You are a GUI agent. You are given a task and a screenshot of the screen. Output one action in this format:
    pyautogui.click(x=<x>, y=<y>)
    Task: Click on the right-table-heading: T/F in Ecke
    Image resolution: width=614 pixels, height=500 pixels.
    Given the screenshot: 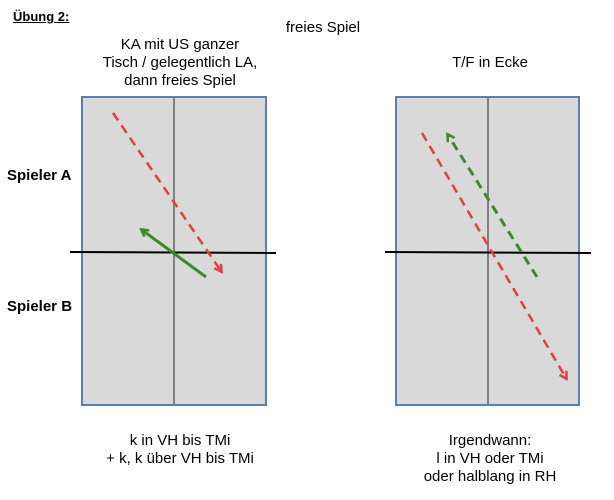 What is the action you would take?
    pyautogui.click(x=490, y=63)
    